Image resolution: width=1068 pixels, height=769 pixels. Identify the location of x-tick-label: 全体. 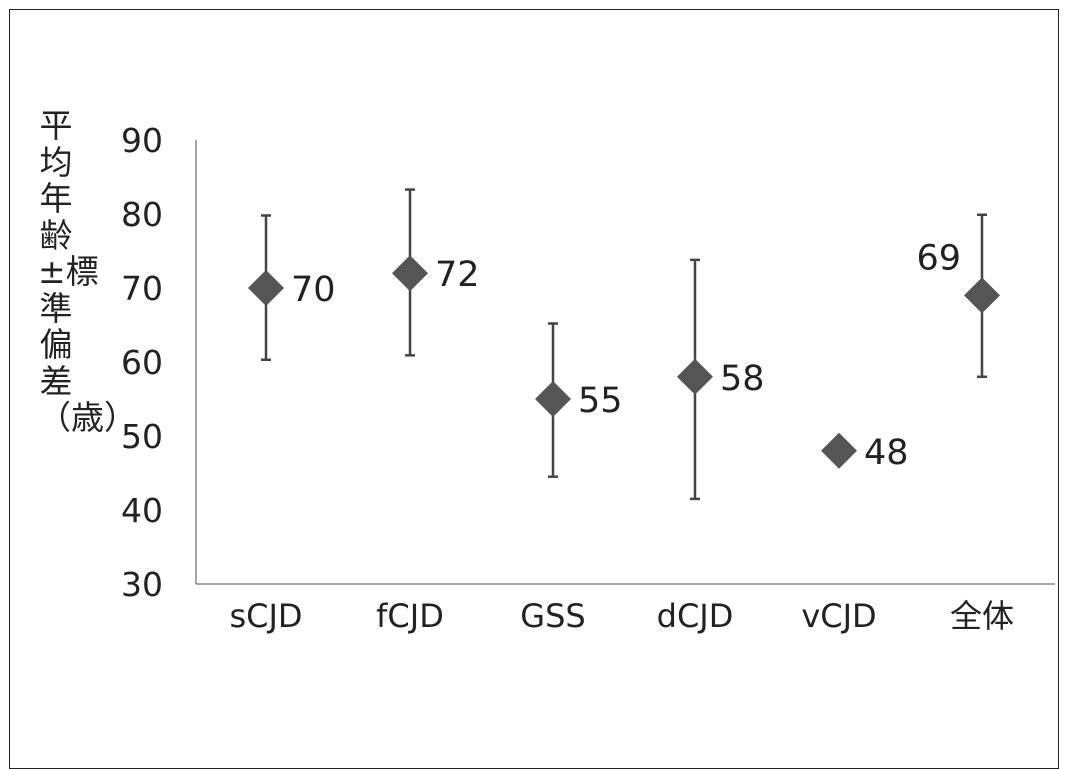
(982, 616).